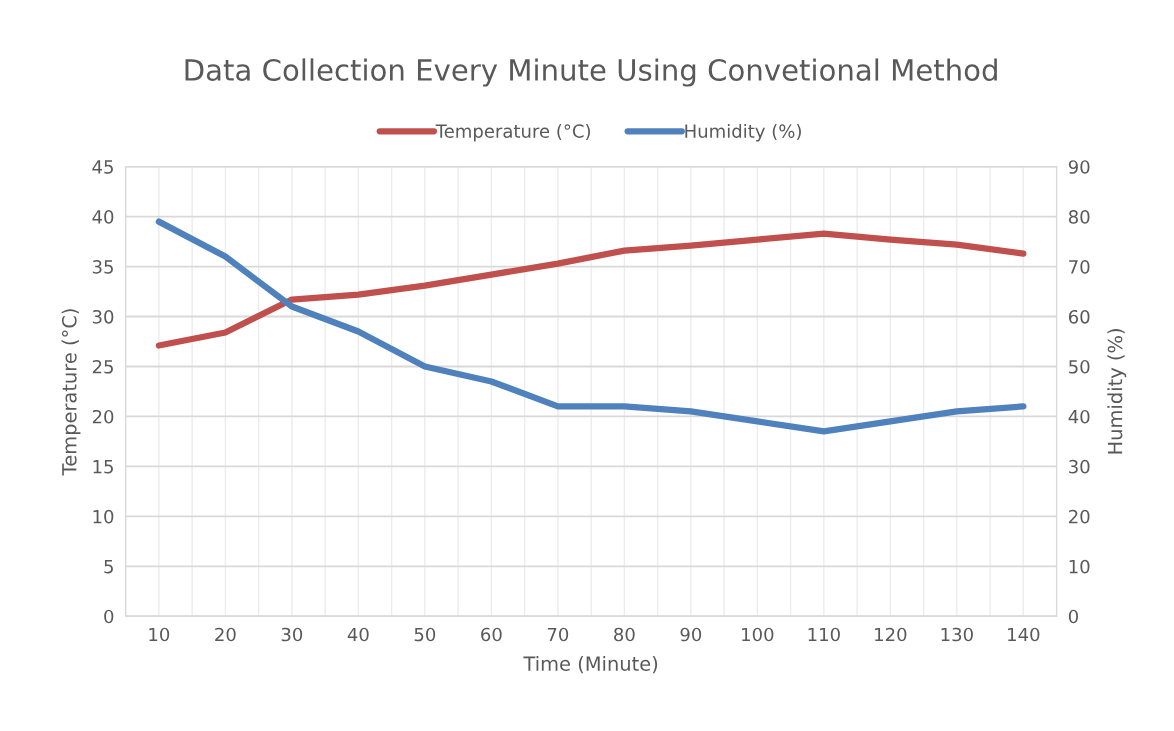 The width and height of the screenshot is (1174, 731). I want to click on y-tick-label: 5, so click(108, 566).